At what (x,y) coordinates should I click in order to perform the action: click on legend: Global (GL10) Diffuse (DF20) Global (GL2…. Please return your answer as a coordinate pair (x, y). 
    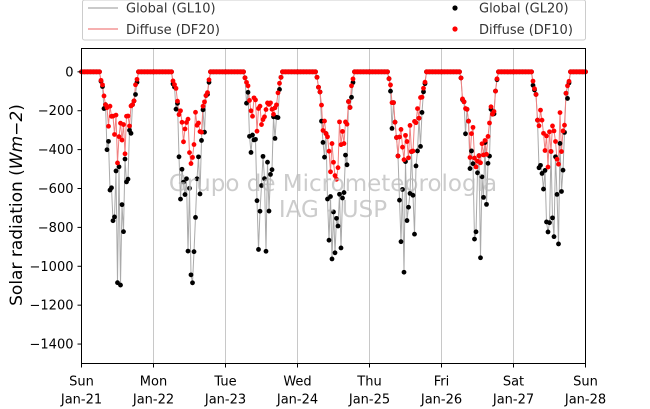
    Looking at the image, I should click on (334, 20).